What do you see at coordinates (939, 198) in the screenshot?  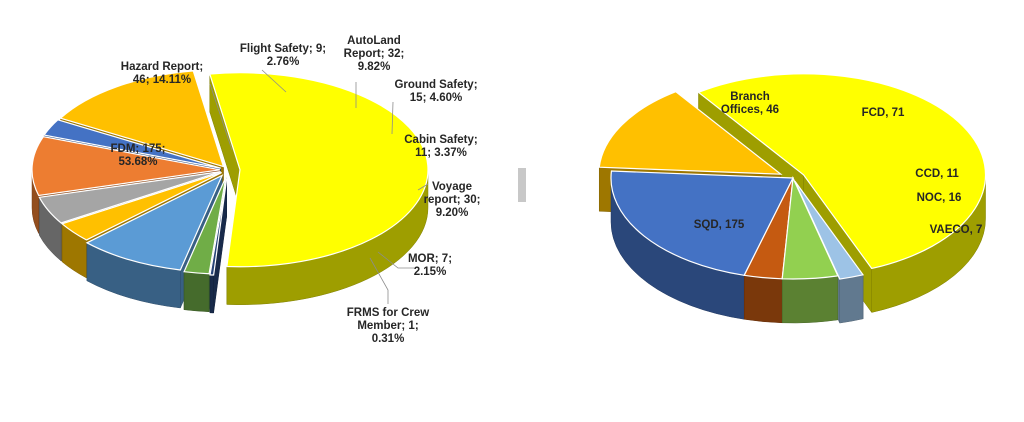 I see `pie2-label-noc: NOC, 16` at bounding box center [939, 198].